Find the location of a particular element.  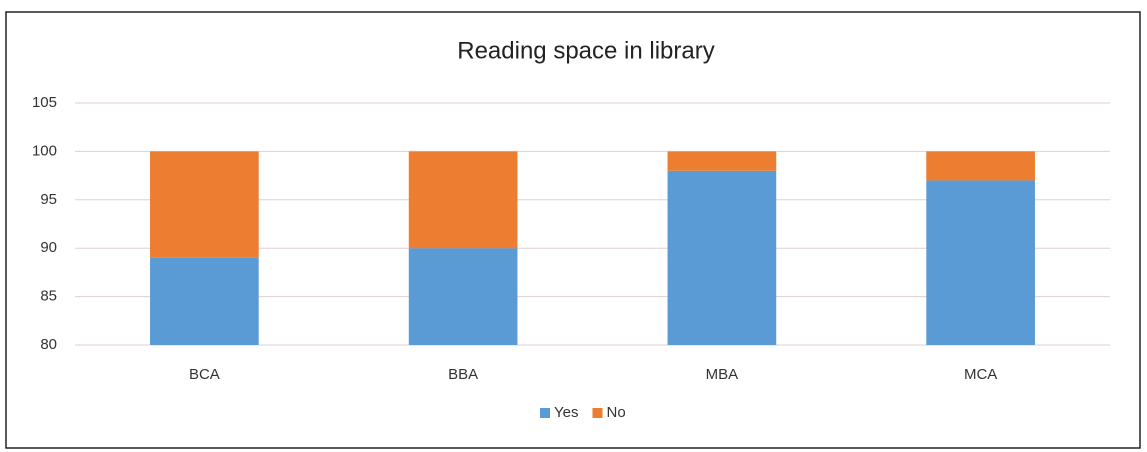

y-tick-label: 100 is located at coordinates (44, 150).